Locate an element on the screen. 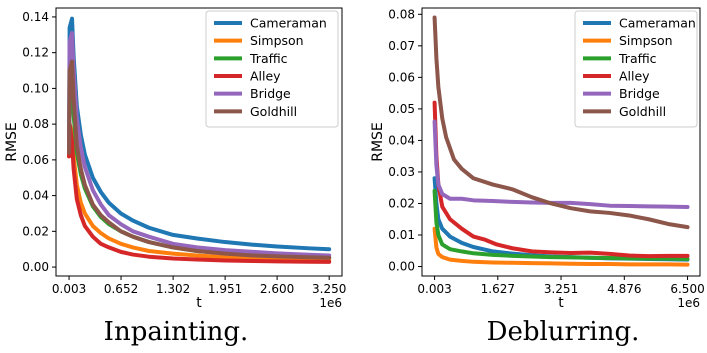  y-tick-label: 0.05 is located at coordinates (401, 109).